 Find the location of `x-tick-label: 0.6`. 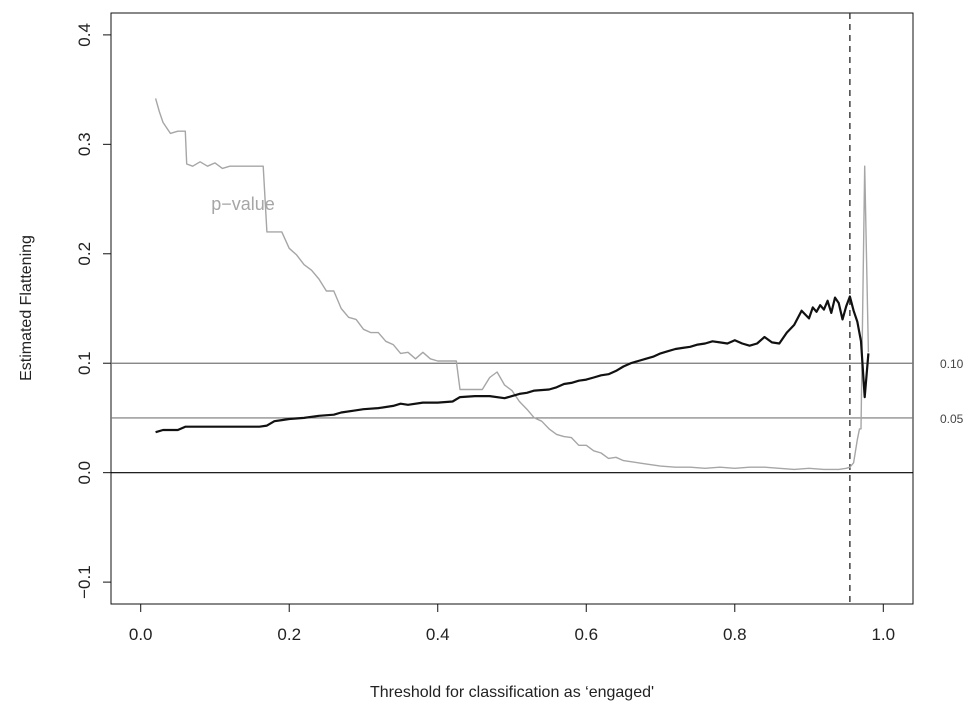

x-tick-label: 0.6 is located at coordinates (586, 634).